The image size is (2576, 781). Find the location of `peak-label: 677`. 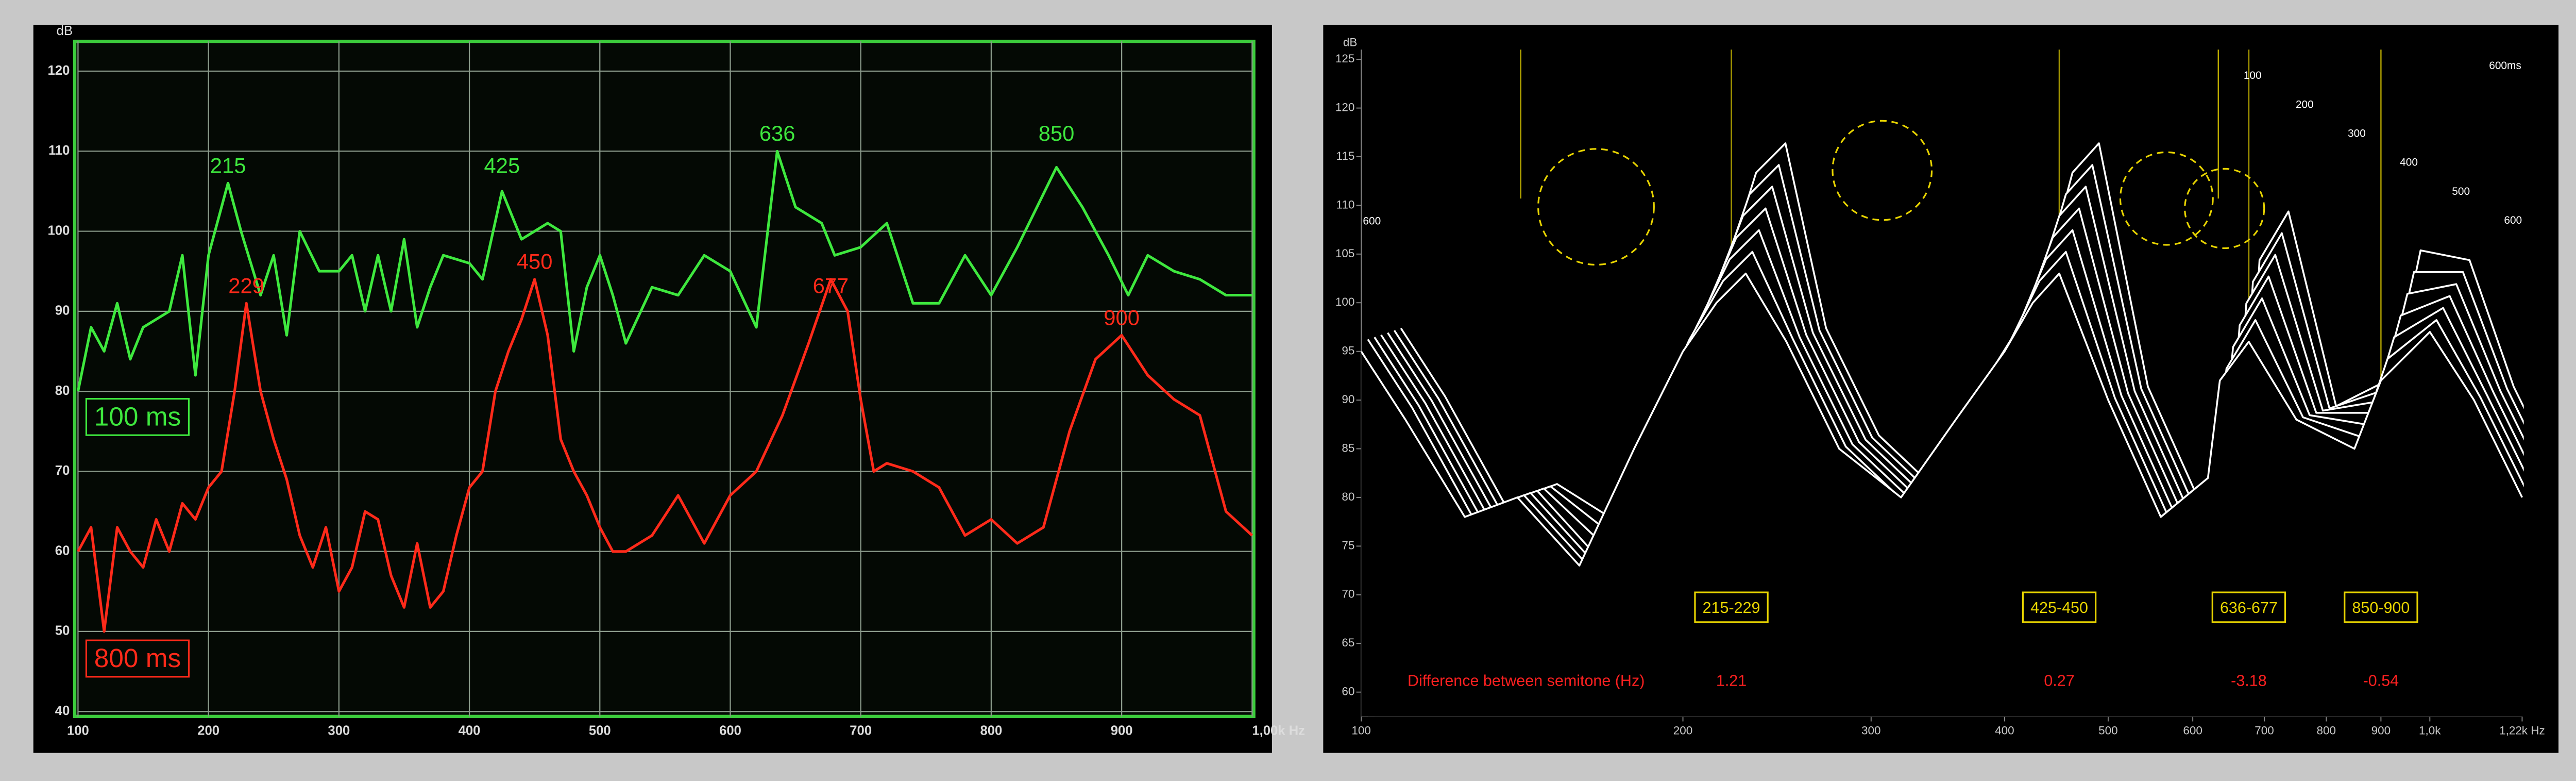

peak-label: 677 is located at coordinates (831, 285).